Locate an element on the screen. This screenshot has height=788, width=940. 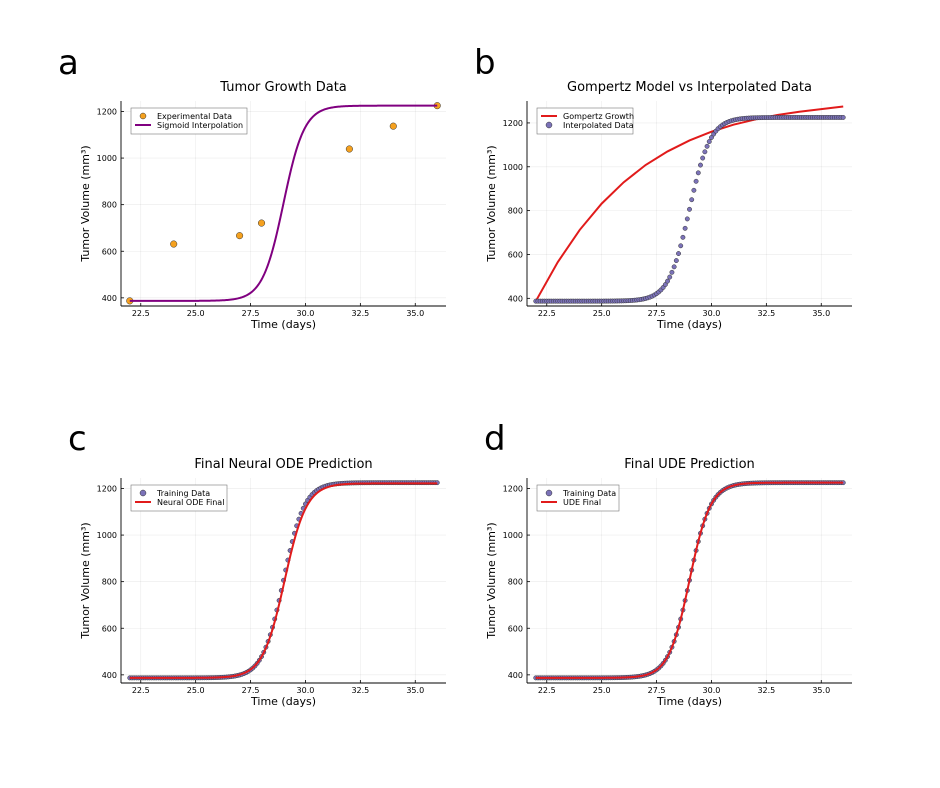
legend-entry: Interpolated Data is located at coordinates (598, 125).